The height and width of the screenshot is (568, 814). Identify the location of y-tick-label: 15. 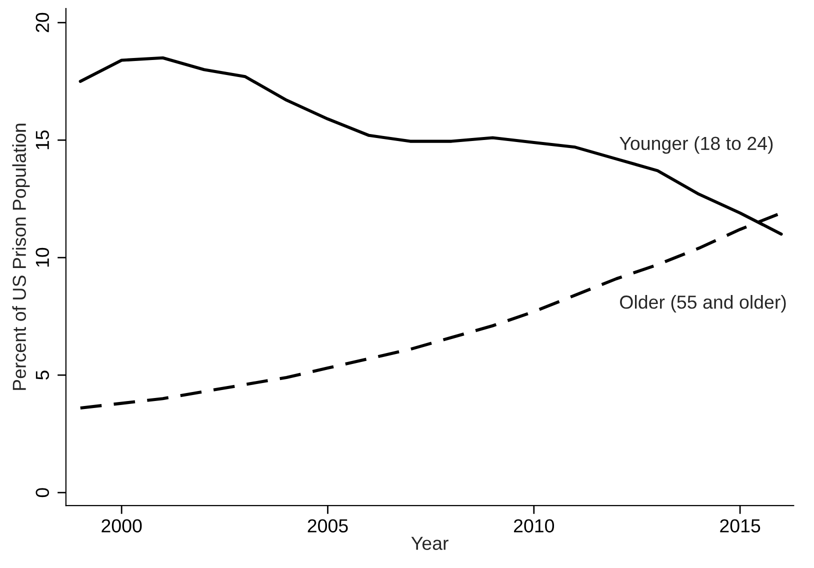
(43, 140).